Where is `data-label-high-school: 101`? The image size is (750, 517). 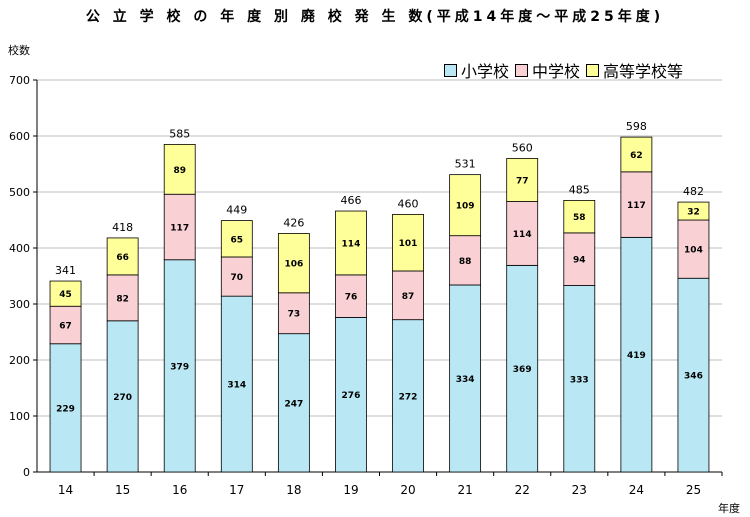
data-label-high-school: 101 is located at coordinates (408, 244).